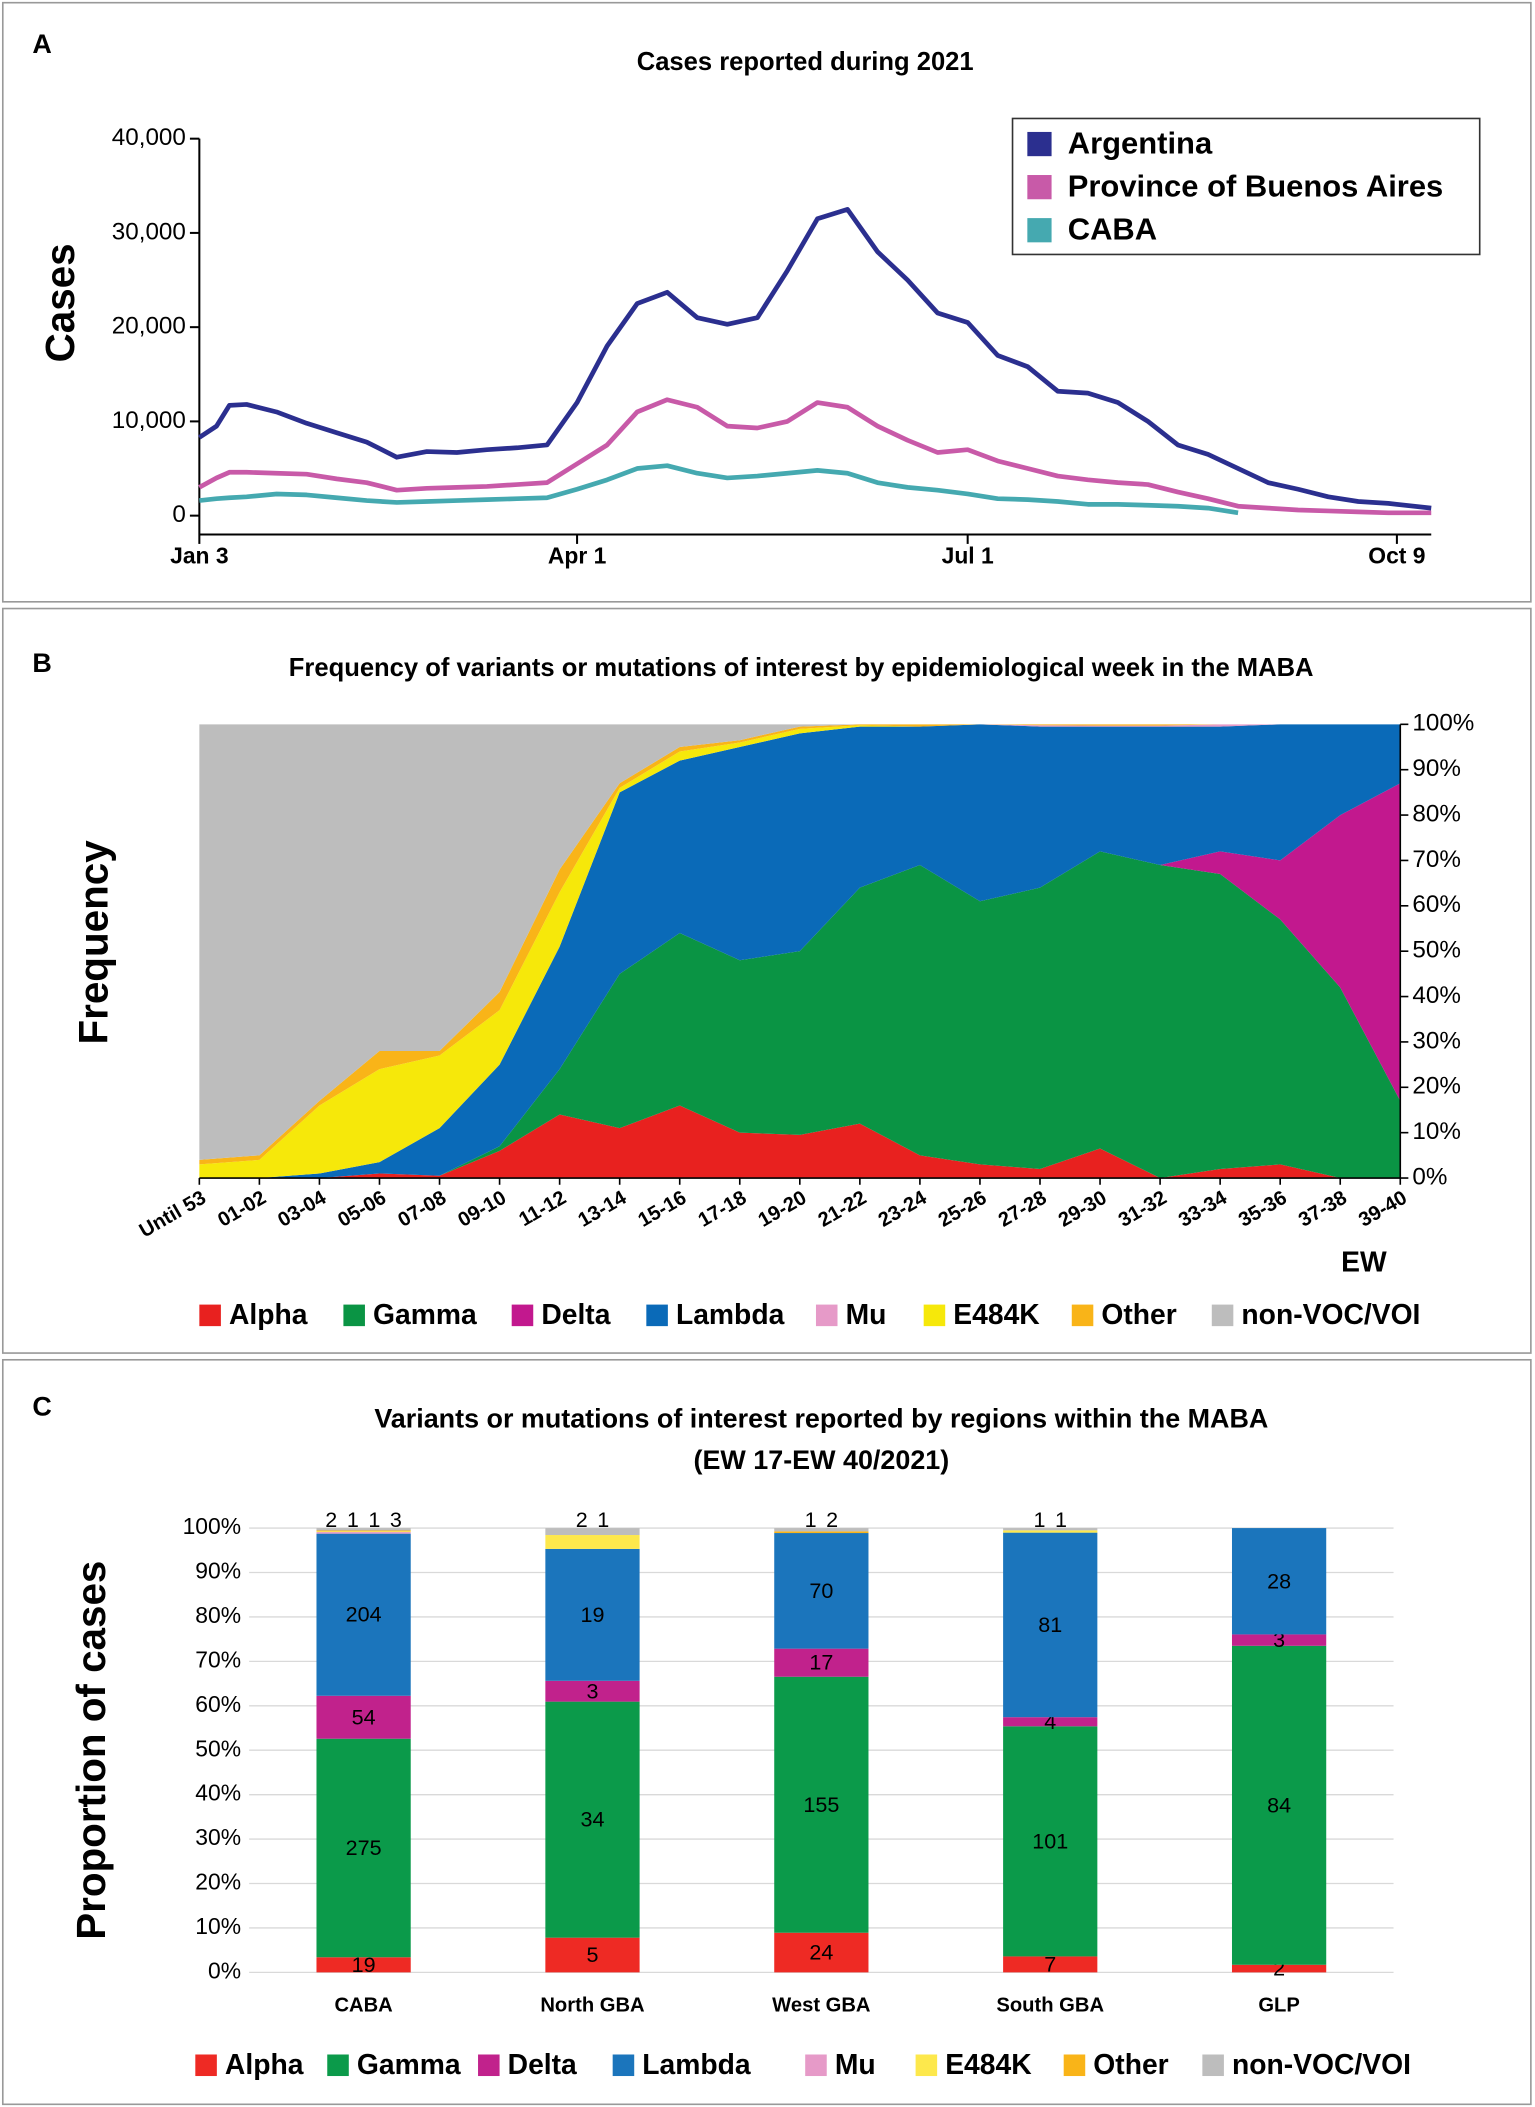 The image size is (1535, 2107). I want to click on x-tick-label: 35-36, so click(1263, 1209).